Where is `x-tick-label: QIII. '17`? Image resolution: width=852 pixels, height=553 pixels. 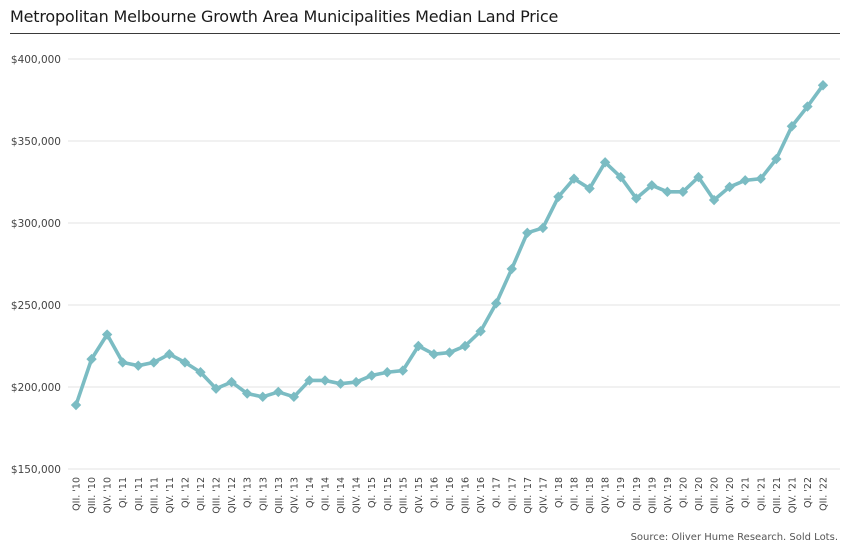 x-tick-label: QIII. '17 is located at coordinates (528, 495).